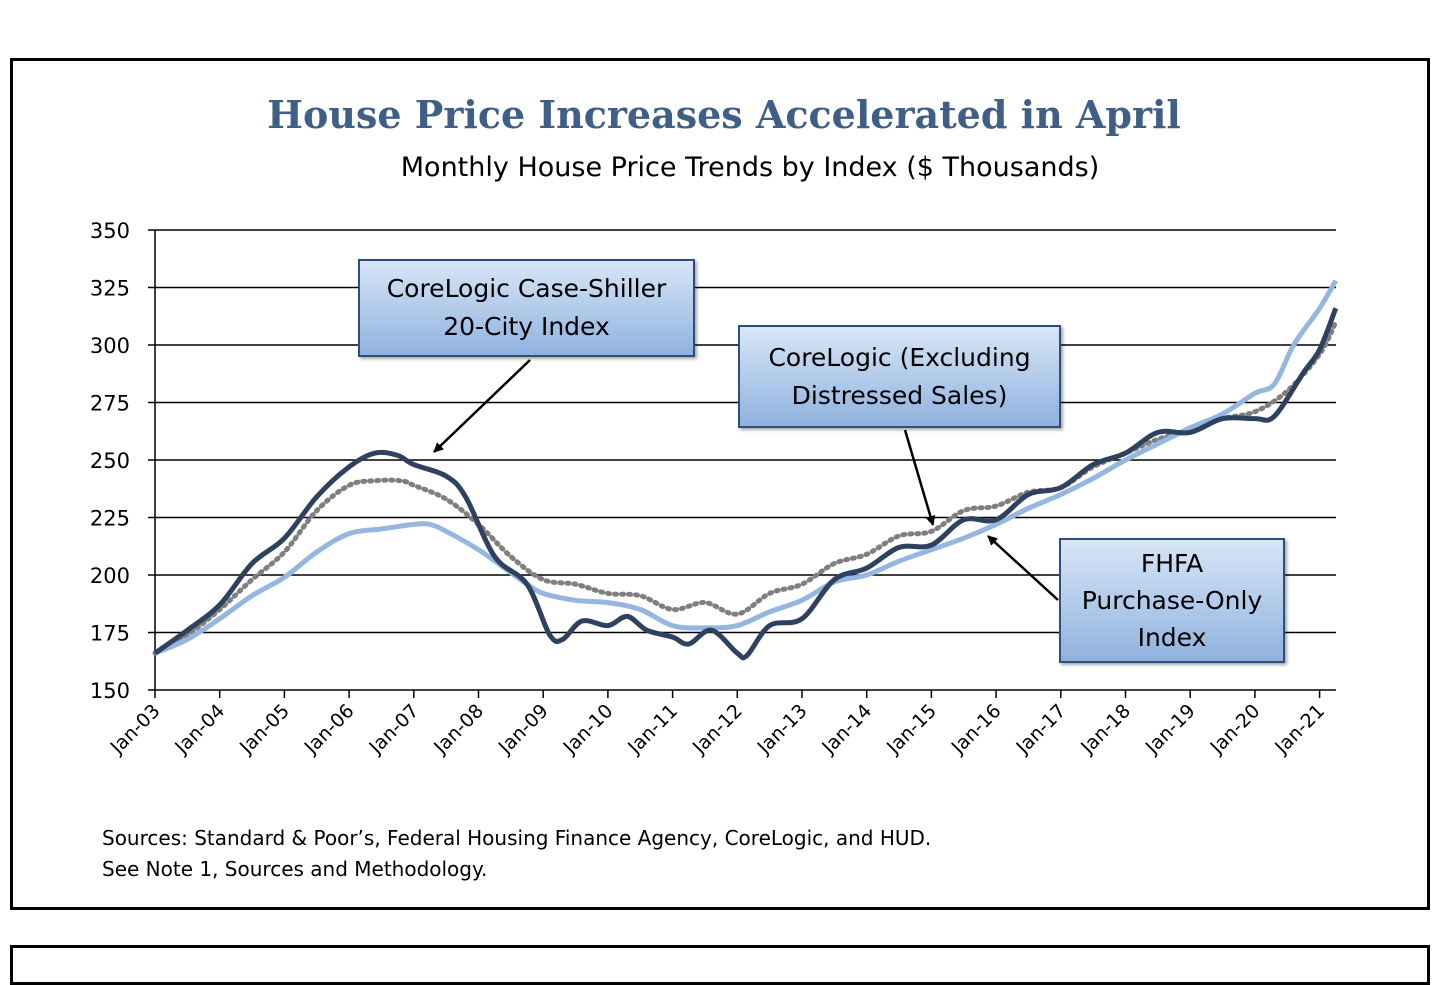 This screenshot has height=985, width=1448. What do you see at coordinates (782, 729) in the screenshot?
I see `x-tick-label: Jan-13` at bounding box center [782, 729].